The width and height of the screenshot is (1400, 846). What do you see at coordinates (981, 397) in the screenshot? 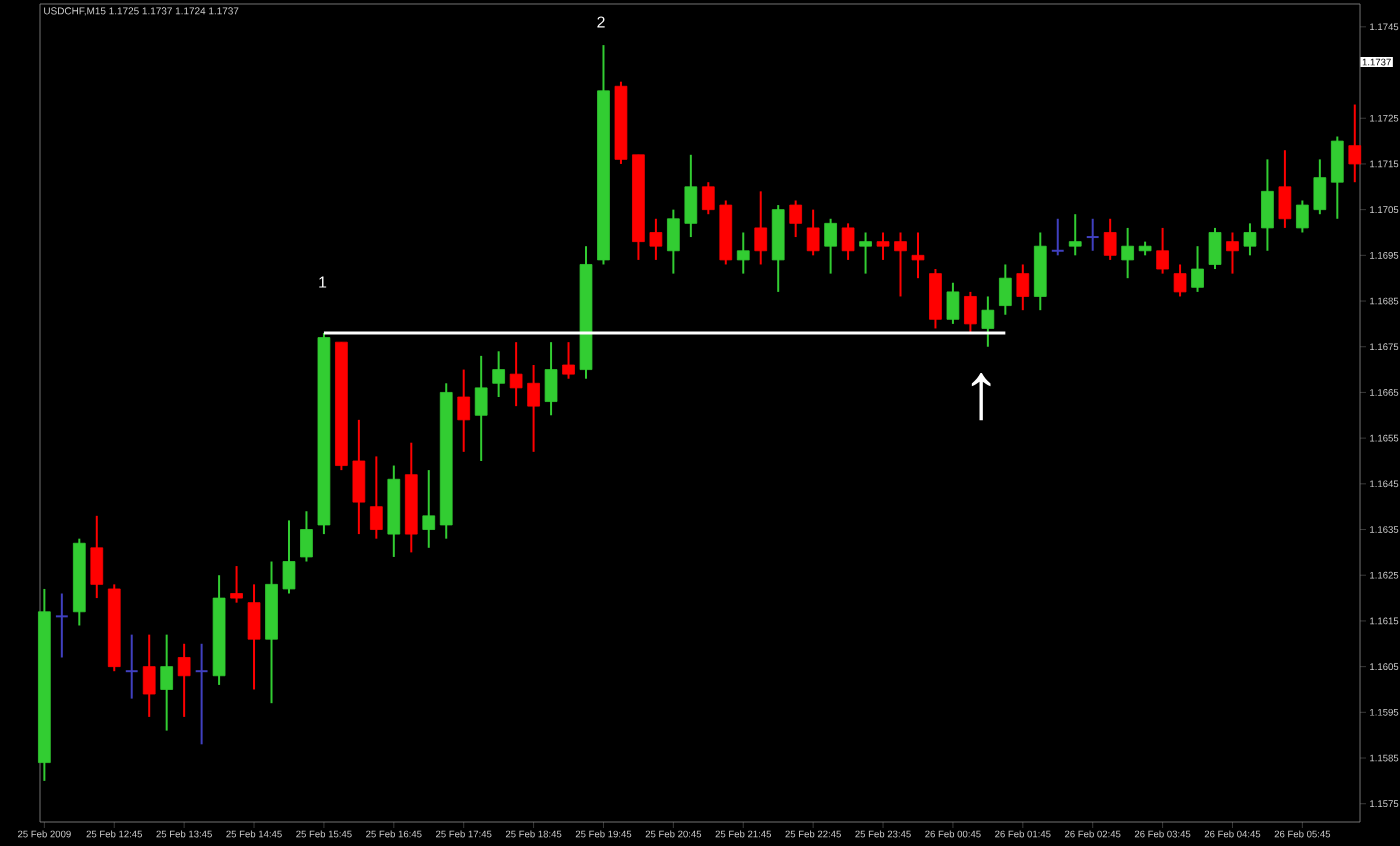
I see `annotation: ↑` at bounding box center [981, 397].